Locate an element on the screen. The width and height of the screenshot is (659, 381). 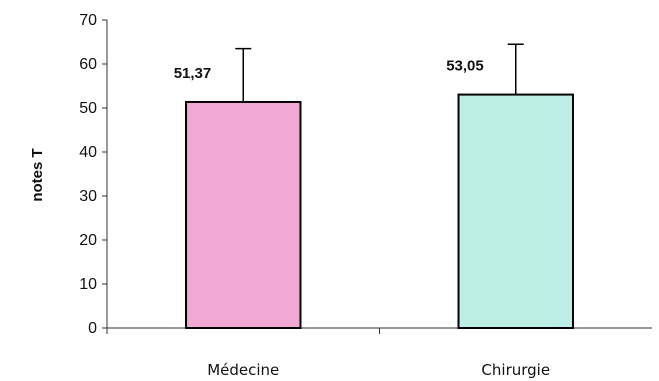
y-tick-label: 60 is located at coordinates (88, 64).